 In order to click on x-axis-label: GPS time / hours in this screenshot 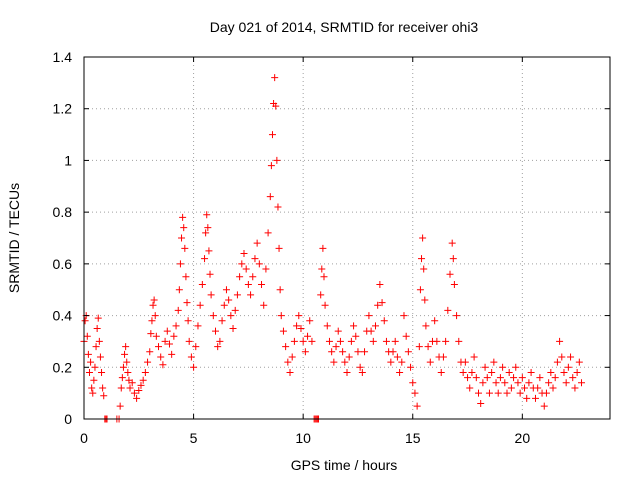, I will do `click(344, 465)`.